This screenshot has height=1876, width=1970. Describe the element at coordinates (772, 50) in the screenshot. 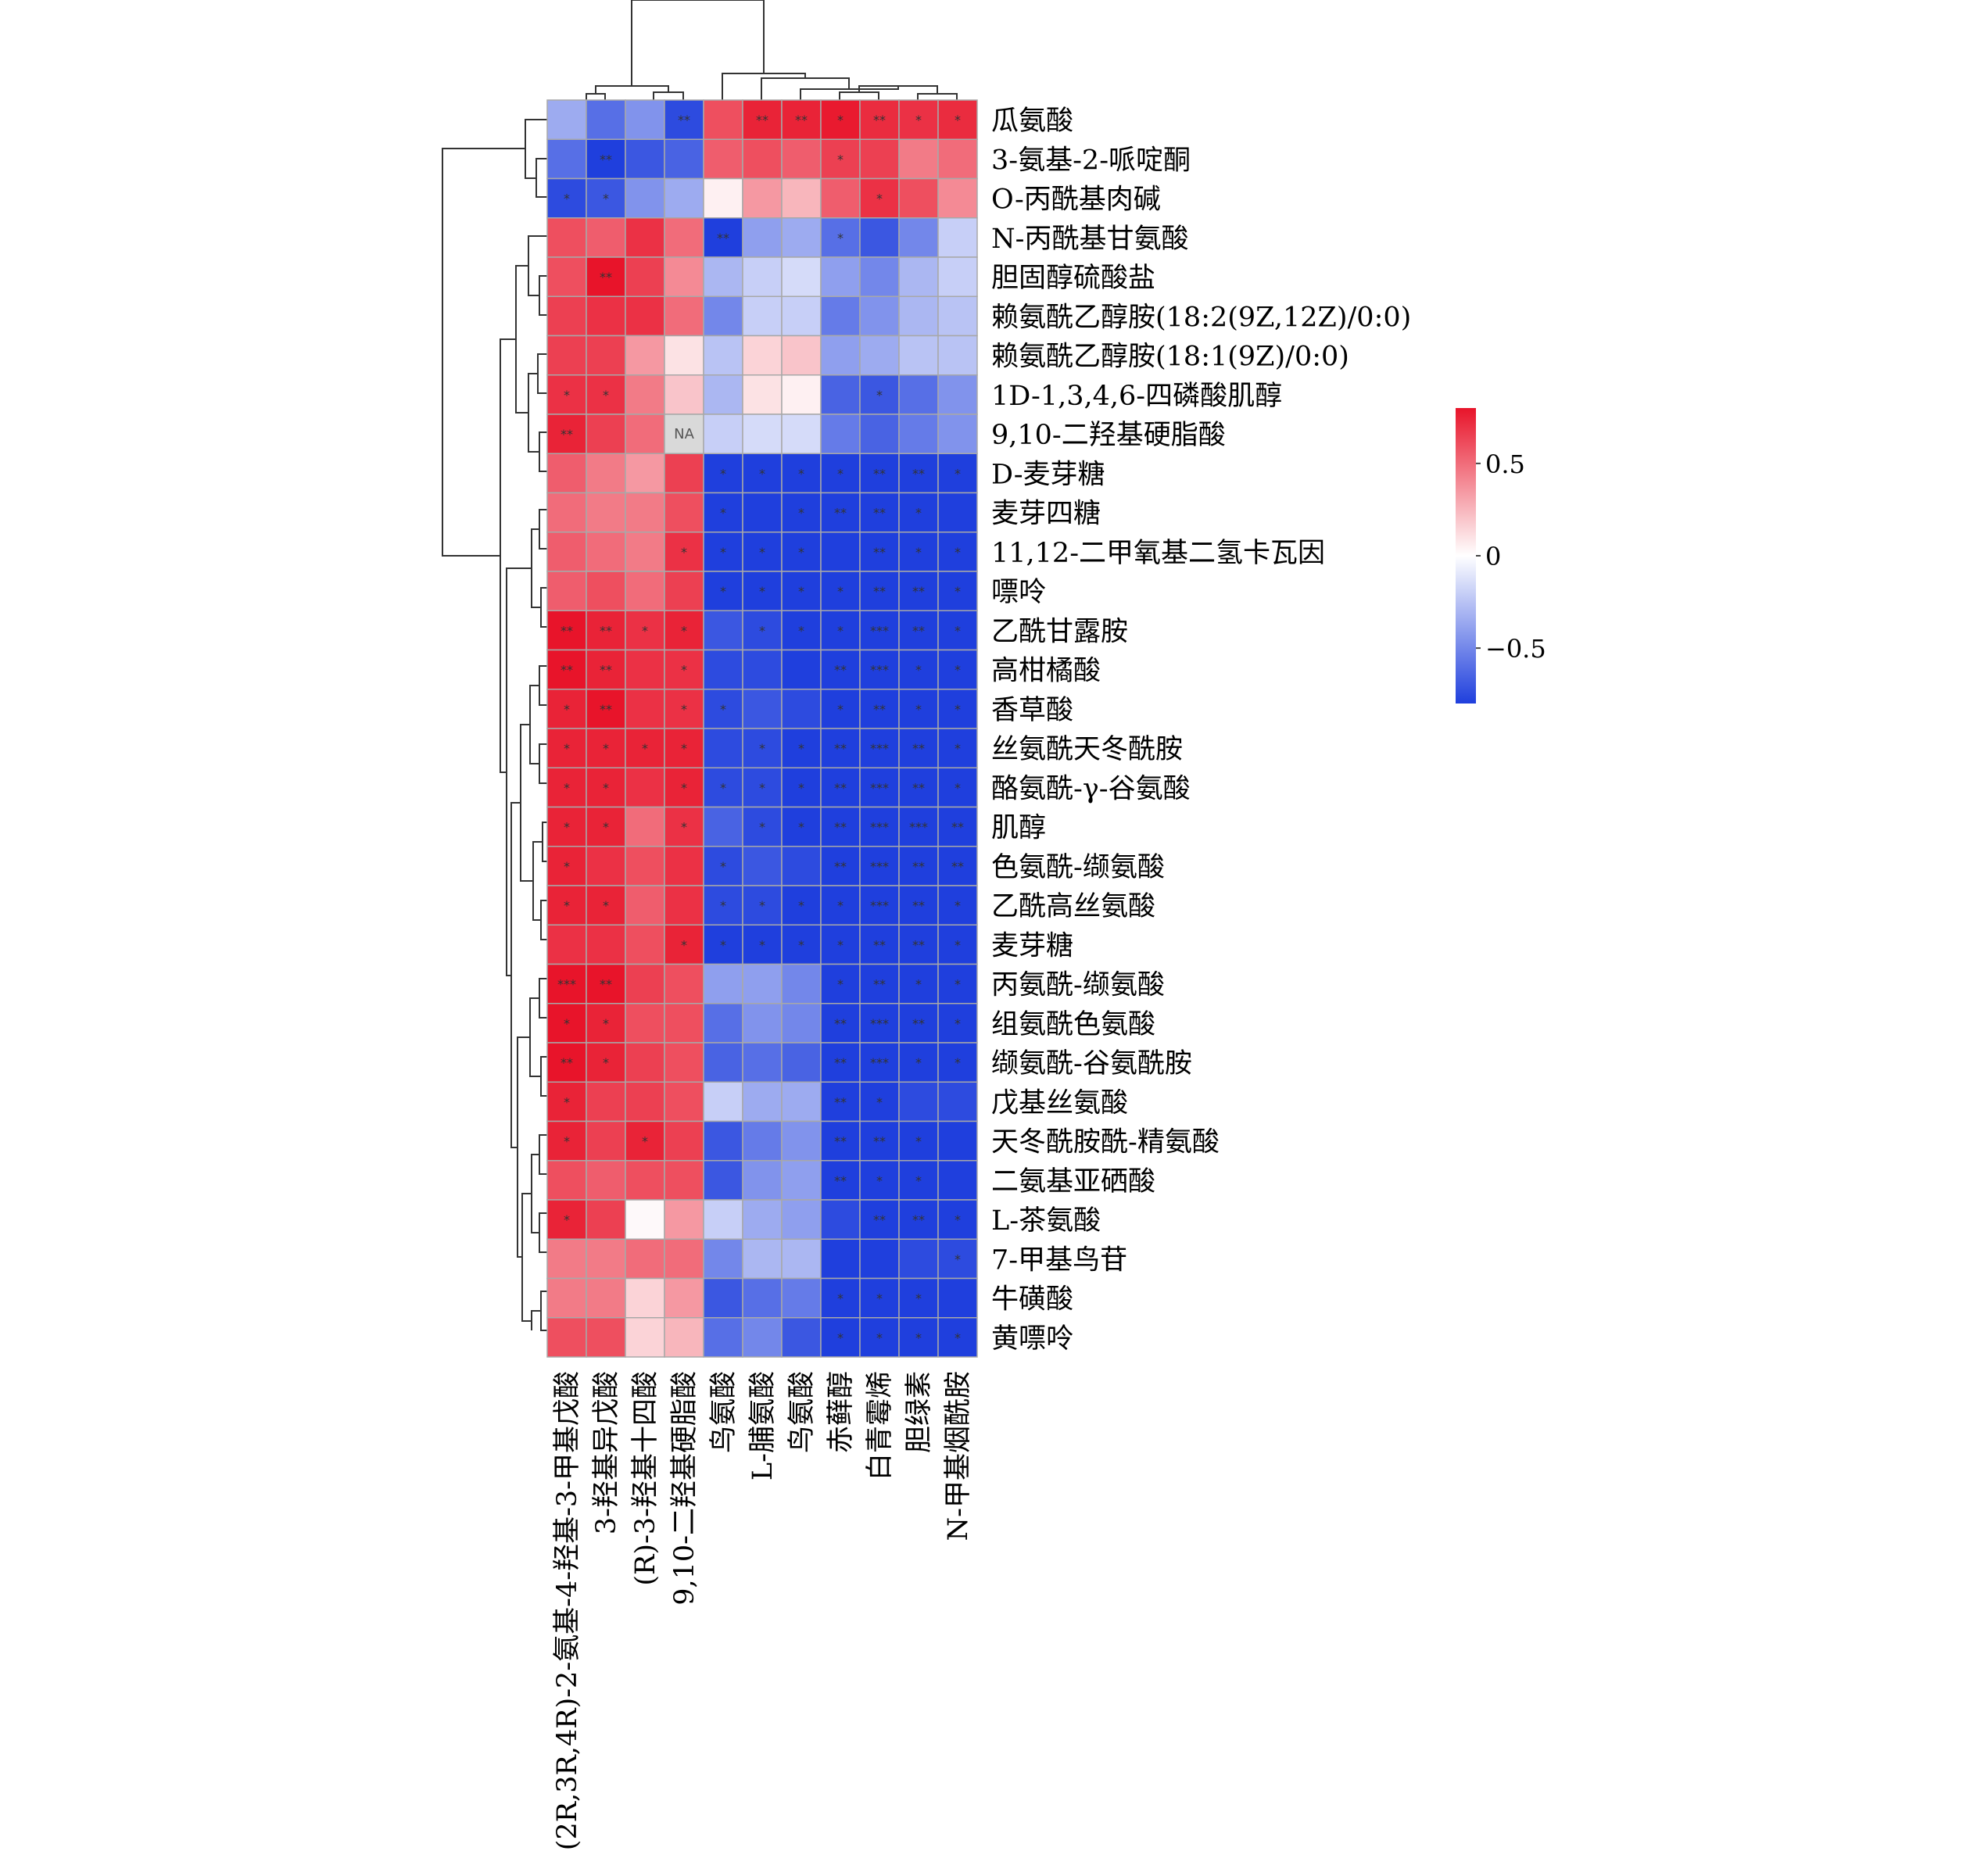

I see `column-dendrogram` at that location.